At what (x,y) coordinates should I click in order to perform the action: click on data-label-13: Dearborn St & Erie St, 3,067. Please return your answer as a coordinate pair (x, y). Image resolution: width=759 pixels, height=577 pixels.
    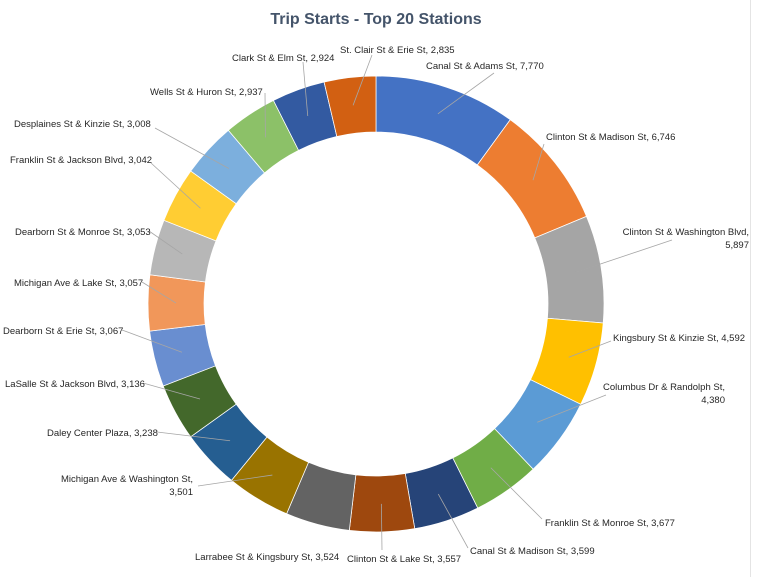
    Looking at the image, I should click on (63, 331).